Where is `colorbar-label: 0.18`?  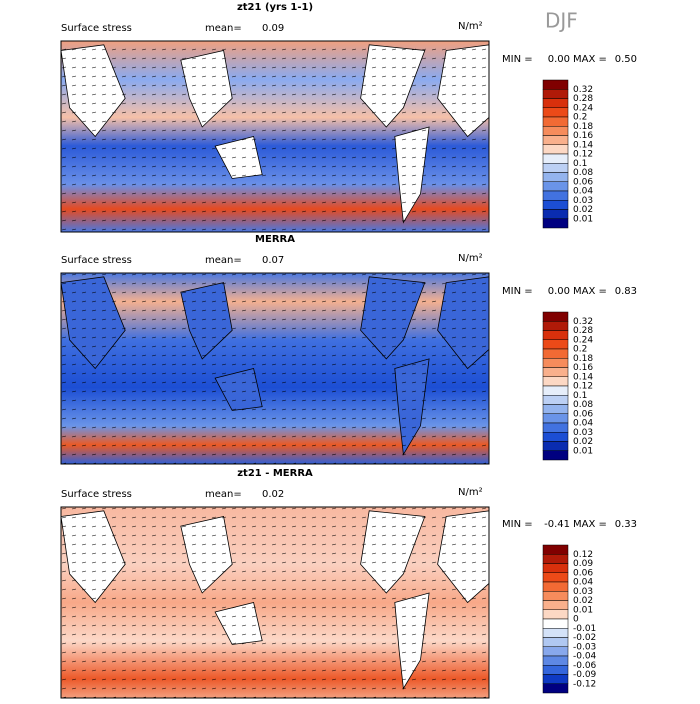
colorbar-label: 0.18 is located at coordinates (583, 359).